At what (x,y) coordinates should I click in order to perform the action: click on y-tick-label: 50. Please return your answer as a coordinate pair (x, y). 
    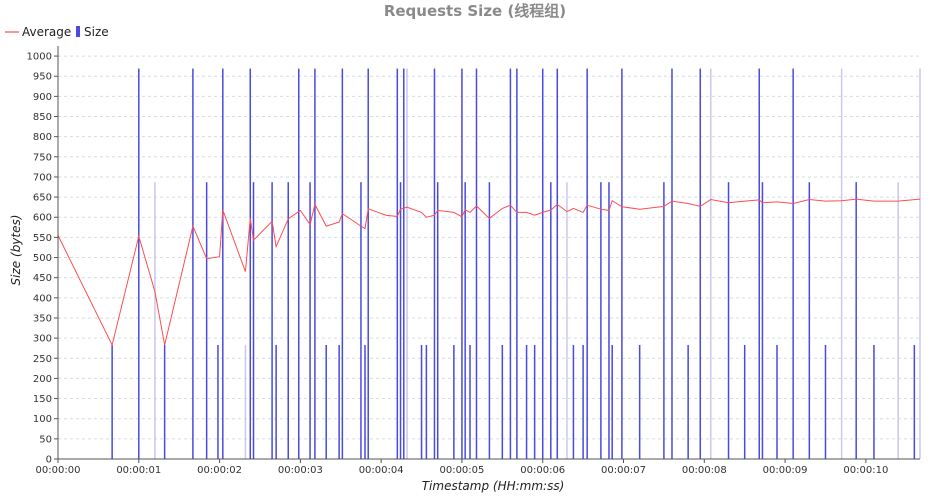
    Looking at the image, I should click on (45, 439).